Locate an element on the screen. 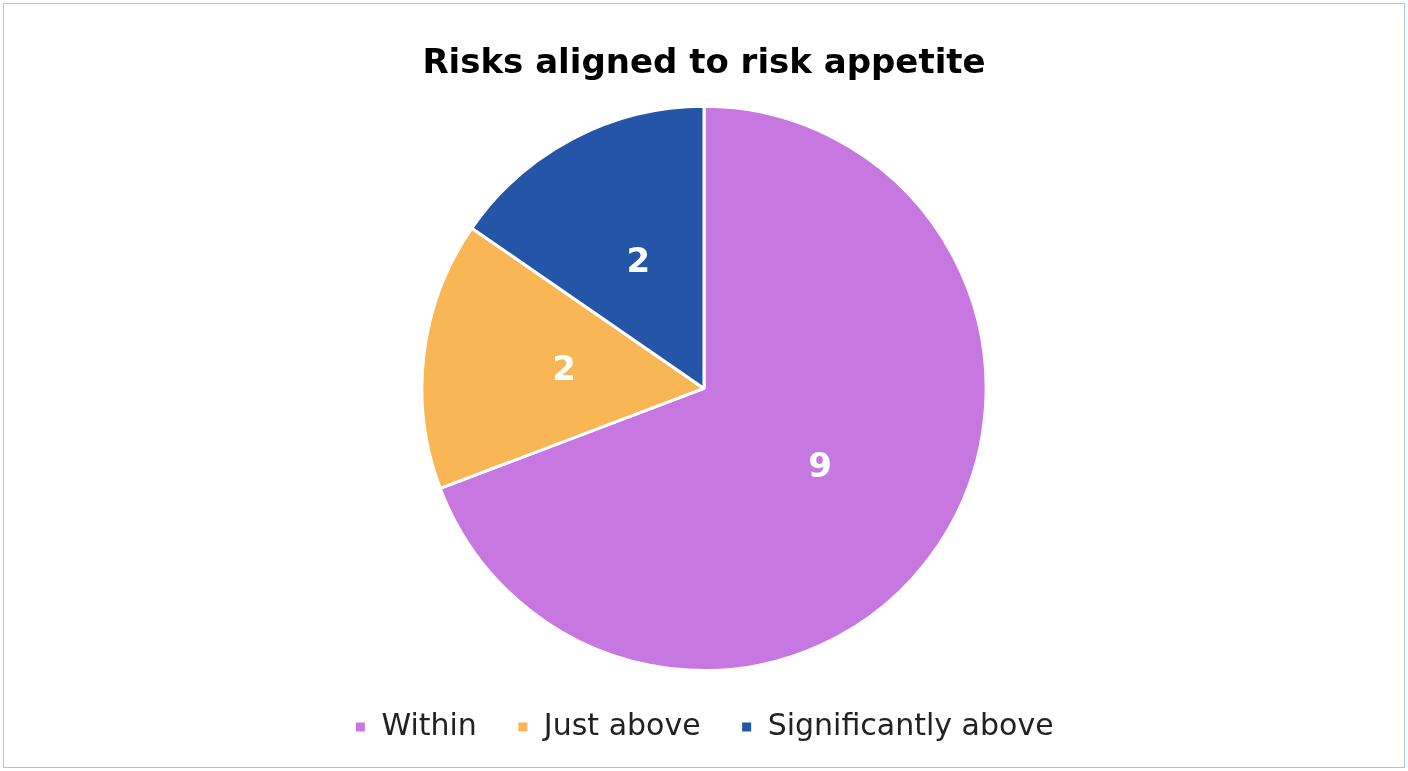 The width and height of the screenshot is (1408, 771). legend-label: Significantly above is located at coordinates (910, 724).